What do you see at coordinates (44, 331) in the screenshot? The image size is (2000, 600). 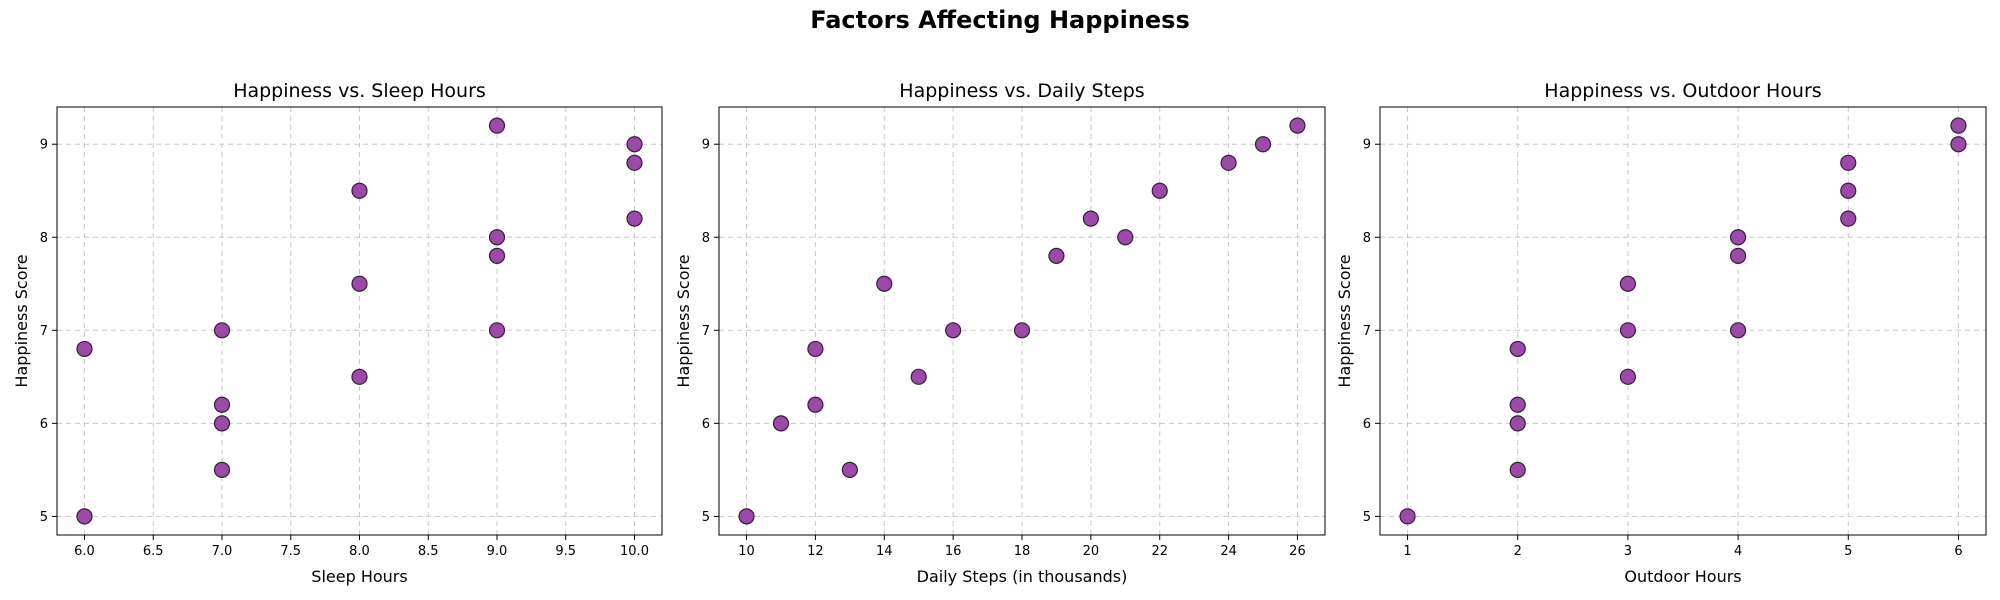 I see `sleep-hours-y-tick-label: 7` at bounding box center [44, 331].